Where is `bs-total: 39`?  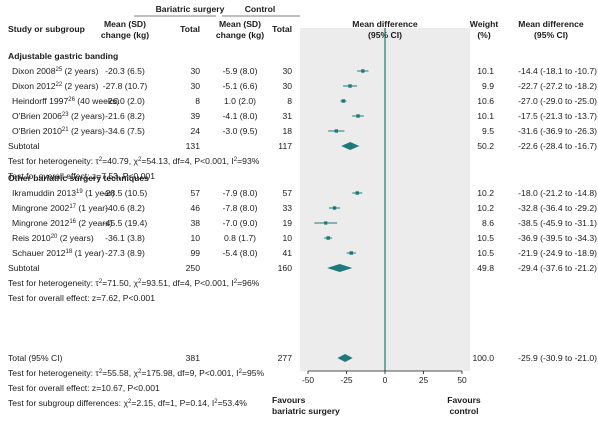 bs-total: 39 is located at coordinates (195, 116).